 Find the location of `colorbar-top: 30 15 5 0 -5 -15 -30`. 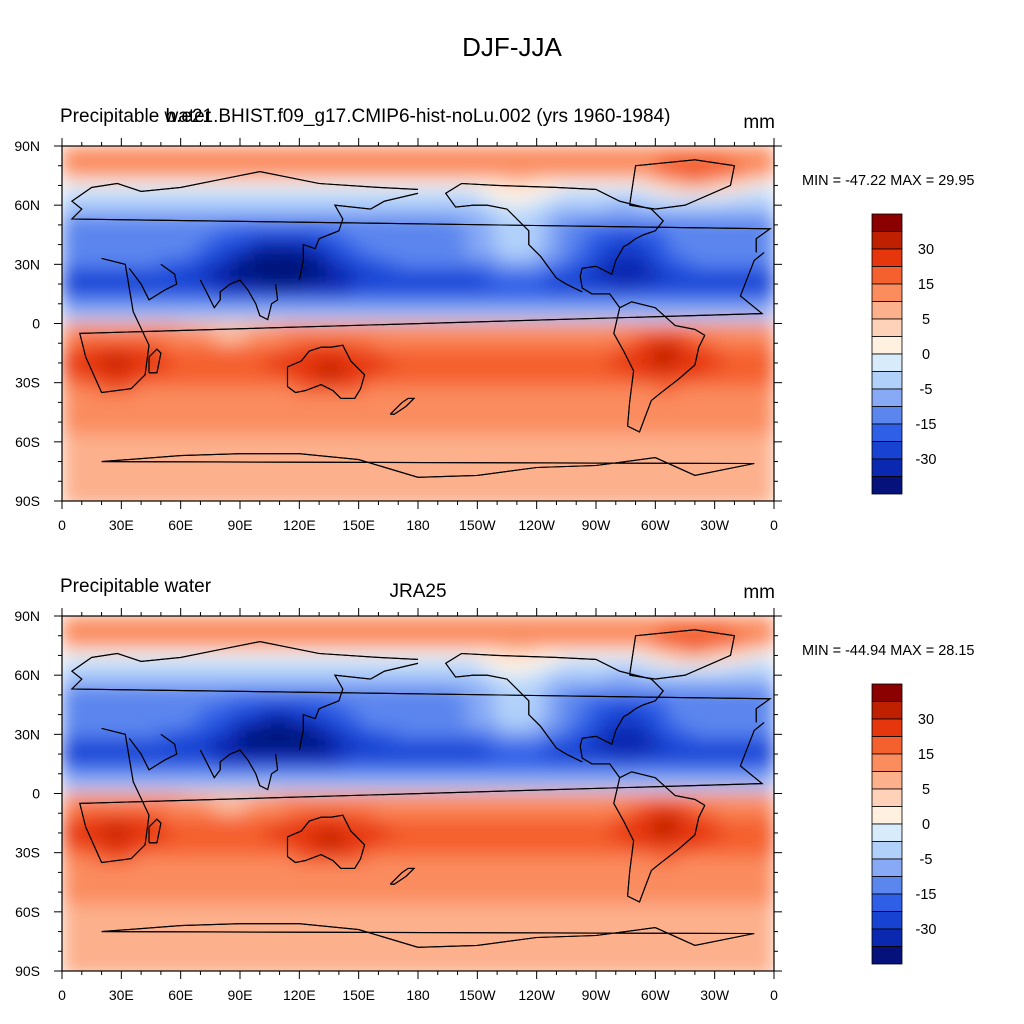

colorbar-top: 30 15 5 0 -5 -15 -30 is located at coordinates (904, 354).